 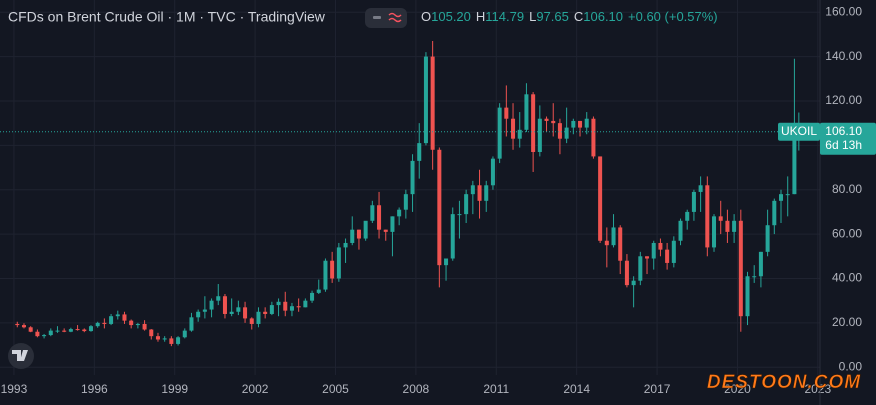 I want to click on y-tick-label: 80.00, so click(x=847, y=189).